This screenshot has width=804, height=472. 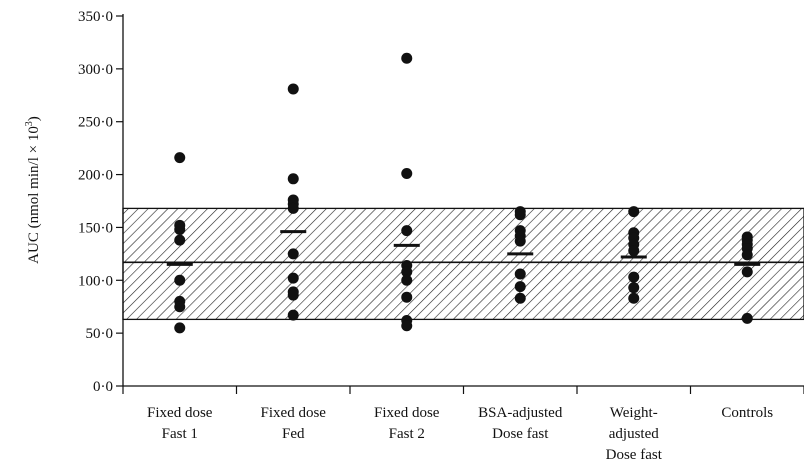 What do you see at coordinates (520, 413) in the screenshot?
I see `category-label-line: BSA-adjusted` at bounding box center [520, 413].